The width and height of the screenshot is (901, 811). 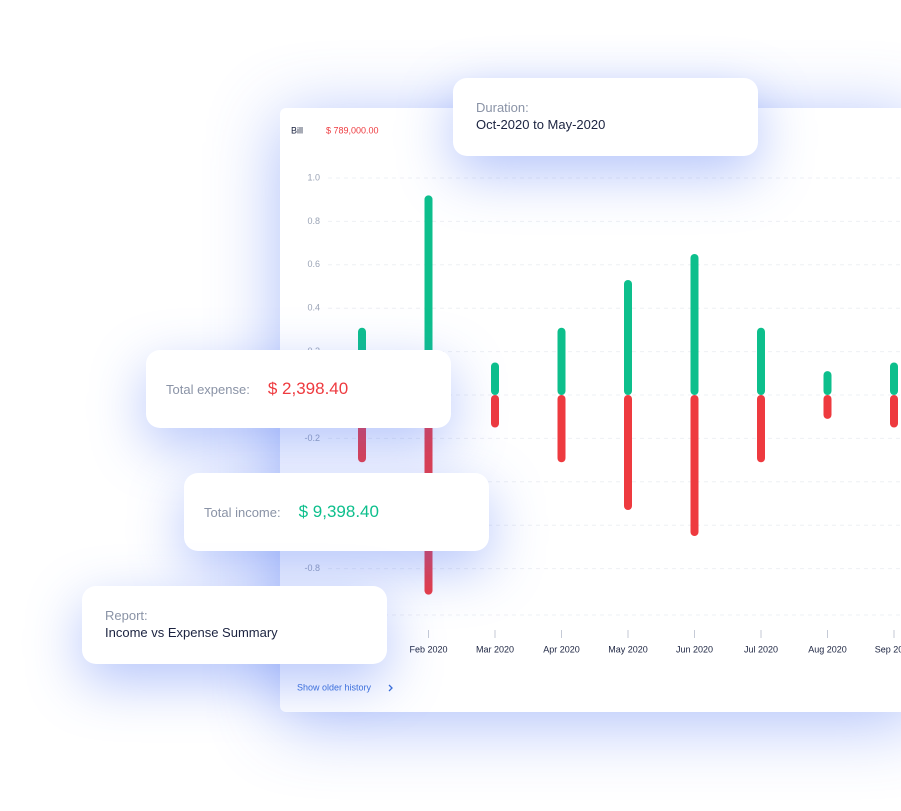 I want to click on duration-card: Duration: Oct-2020 to May-2020, so click(x=605, y=117).